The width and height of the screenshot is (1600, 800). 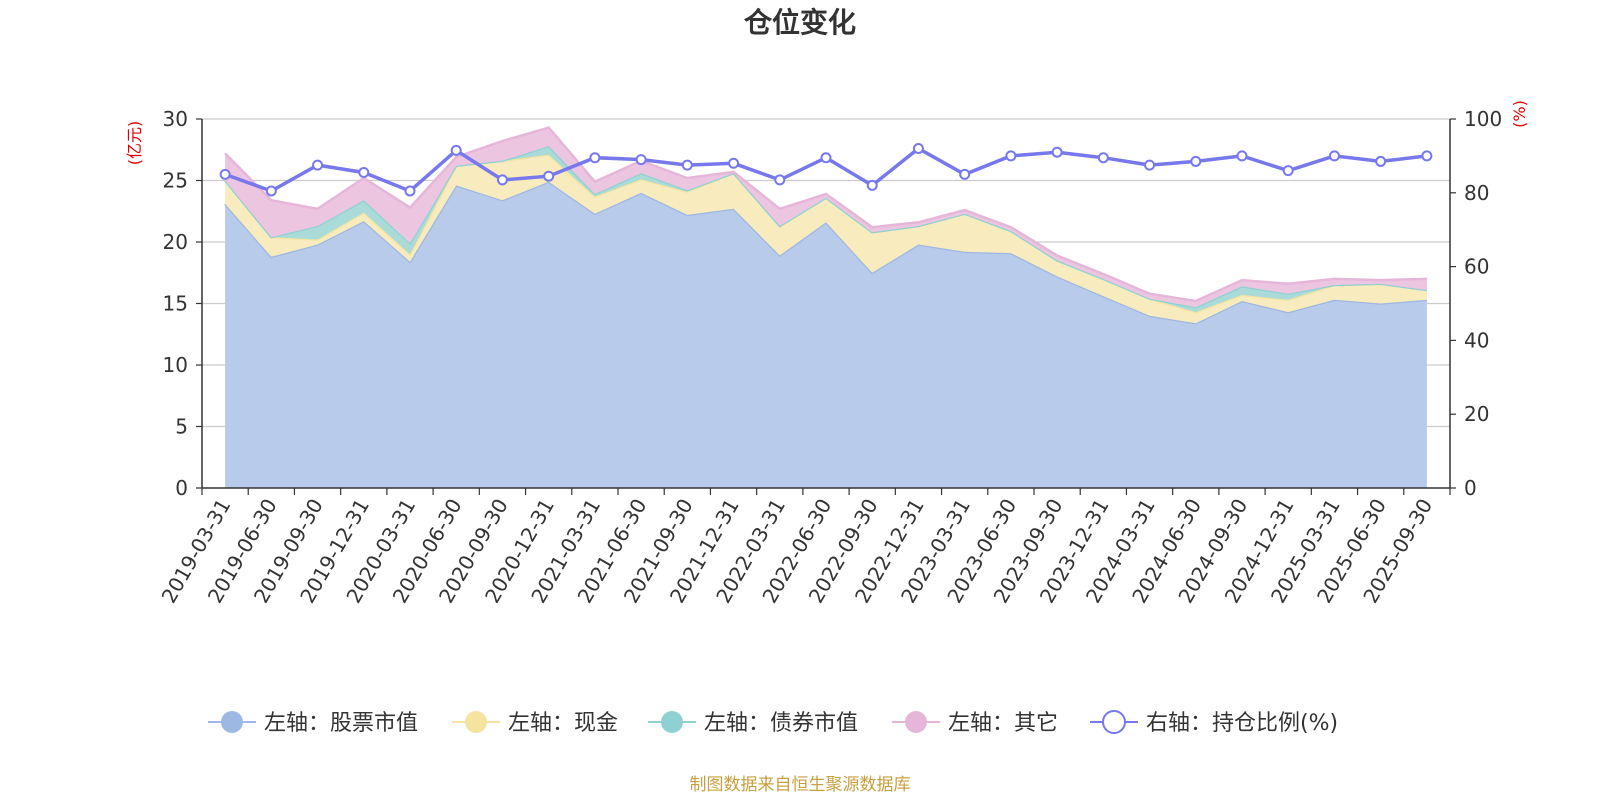 What do you see at coordinates (341, 723) in the screenshot?
I see `legend-label: 左轴：股票市值` at bounding box center [341, 723].